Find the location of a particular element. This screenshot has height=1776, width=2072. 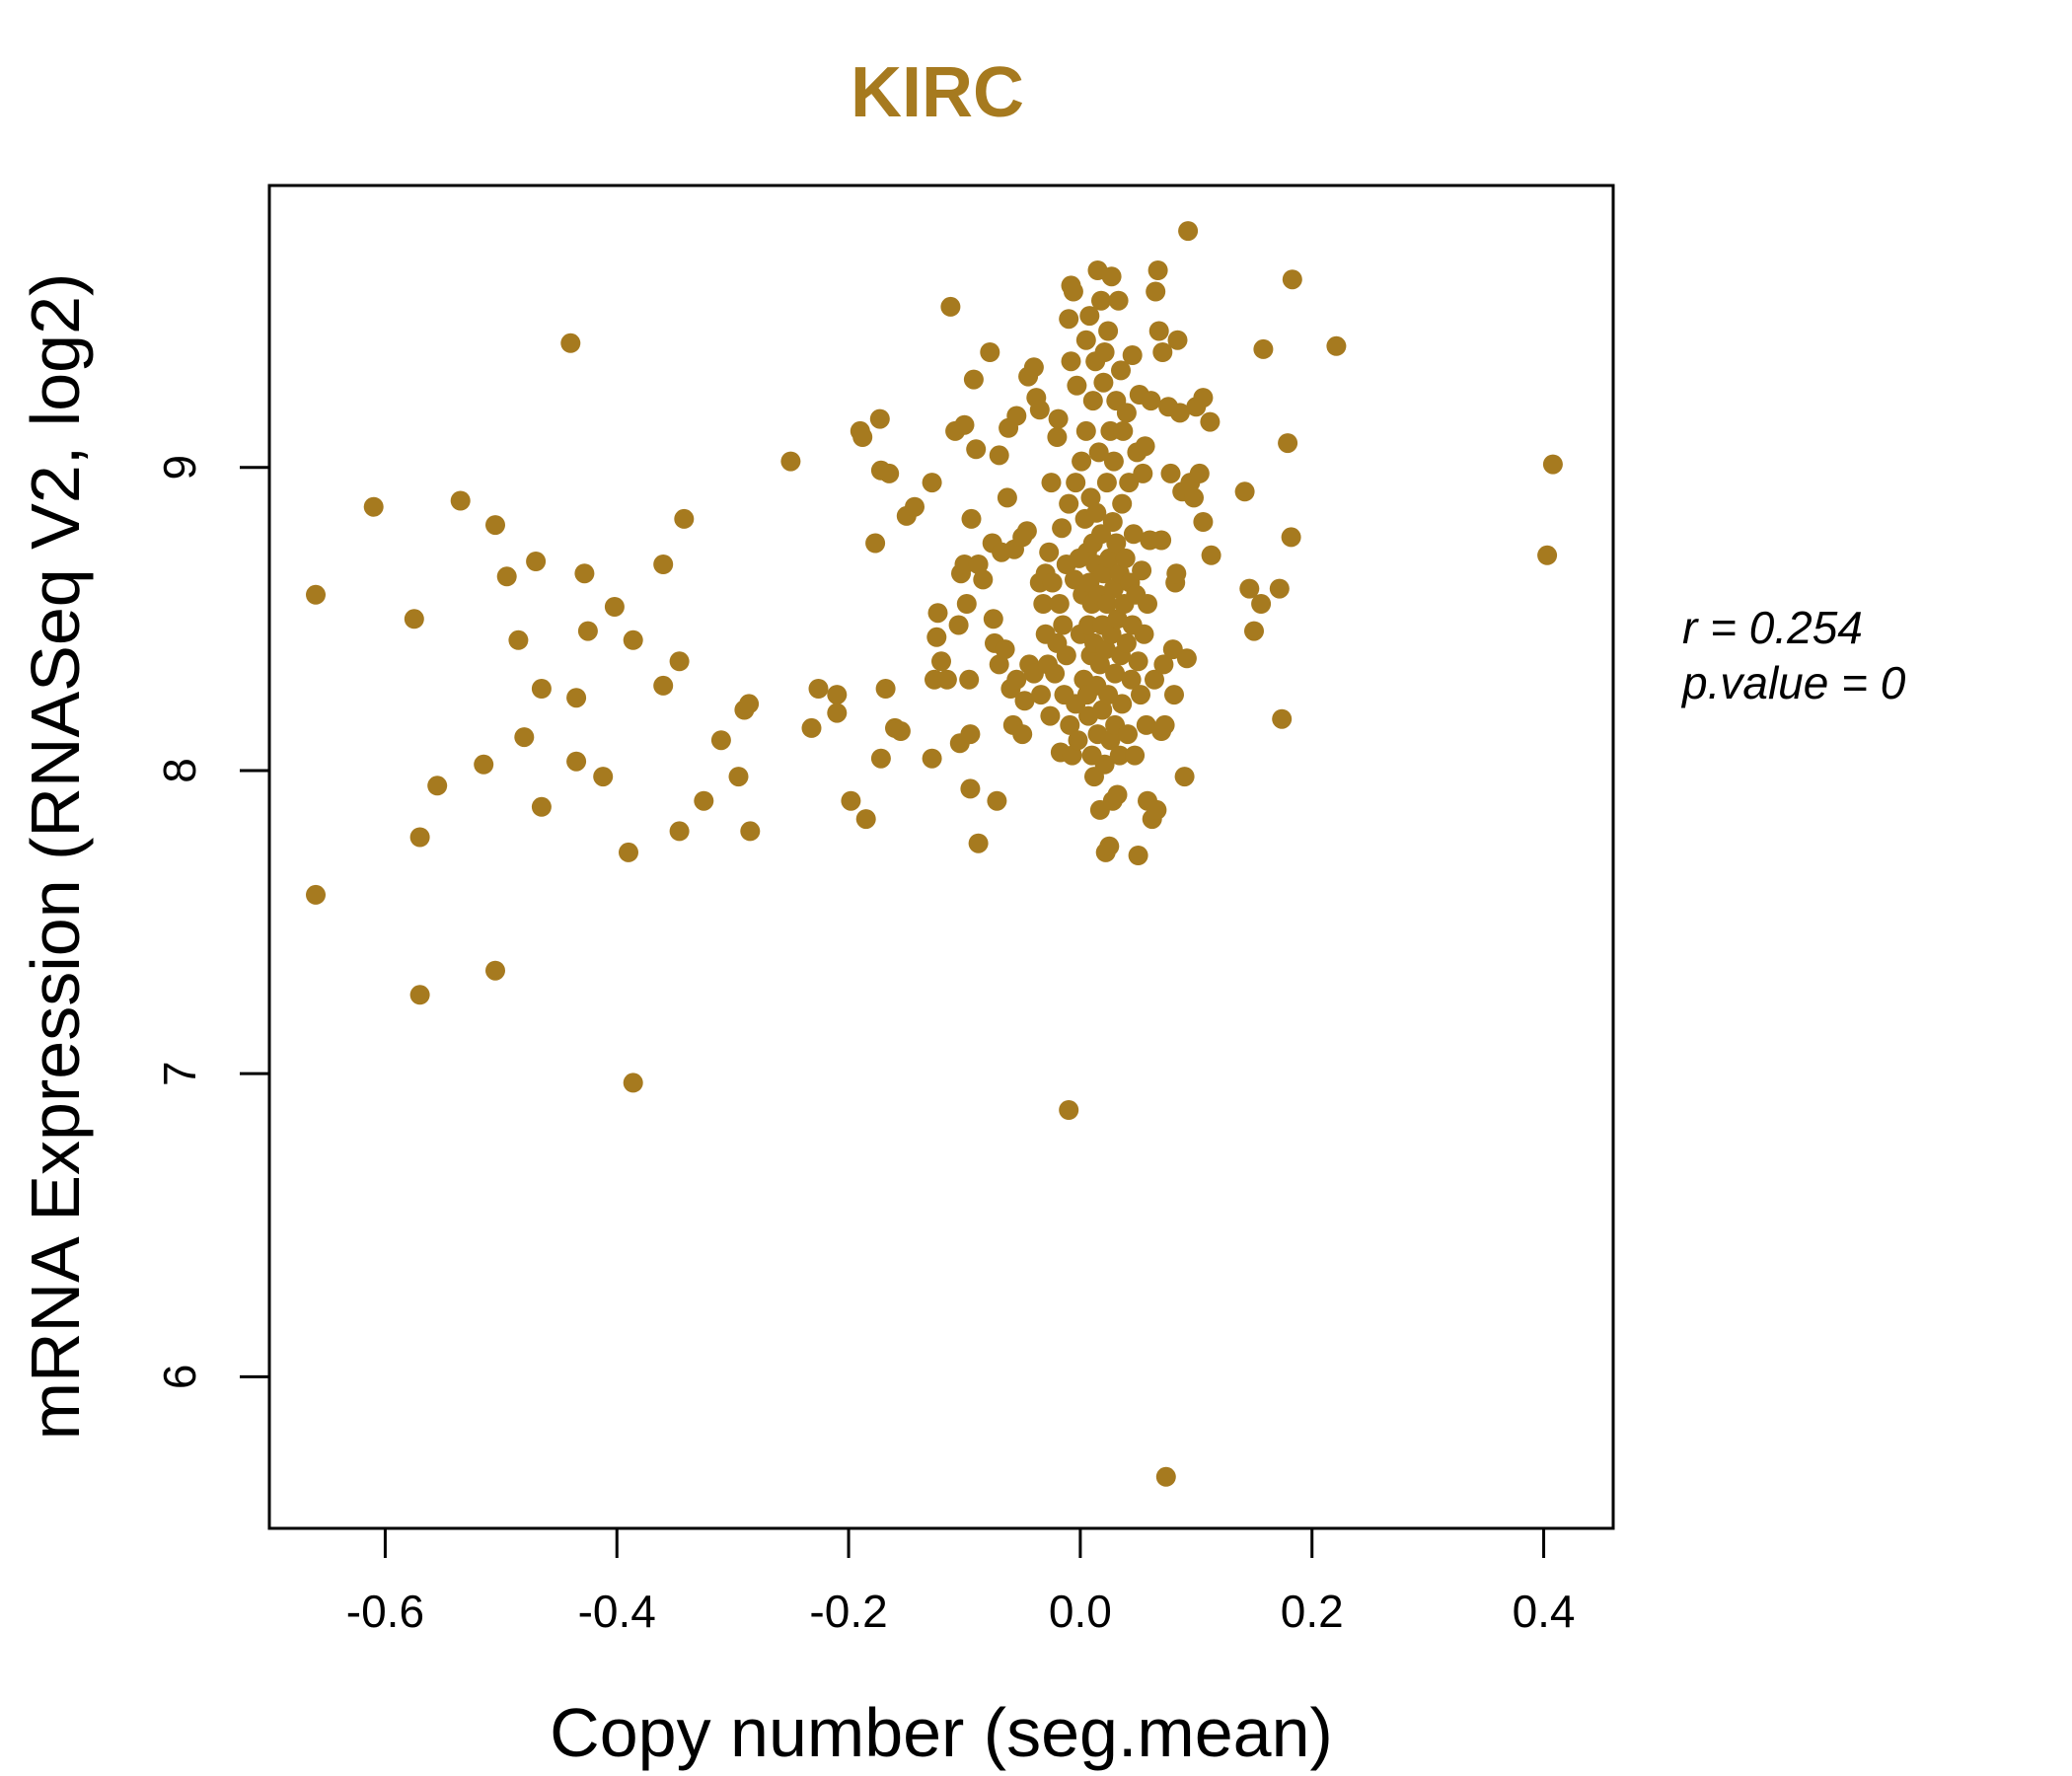

x-axis: -0.6 -0.4 -0.2 0.0 0.2 0.4 is located at coordinates (961, 1583).